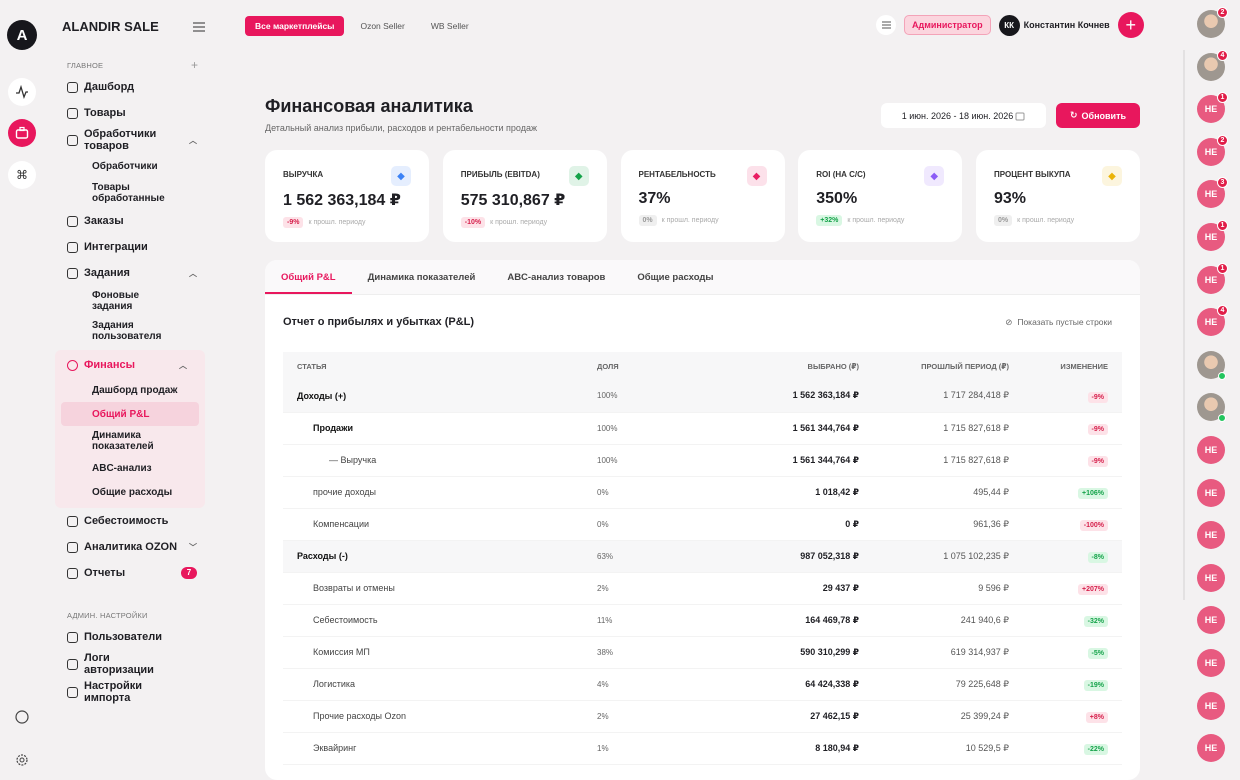  Describe the element at coordinates (643, 366) in the screenshot. I see `column-header: ДОЛЯ` at that location.